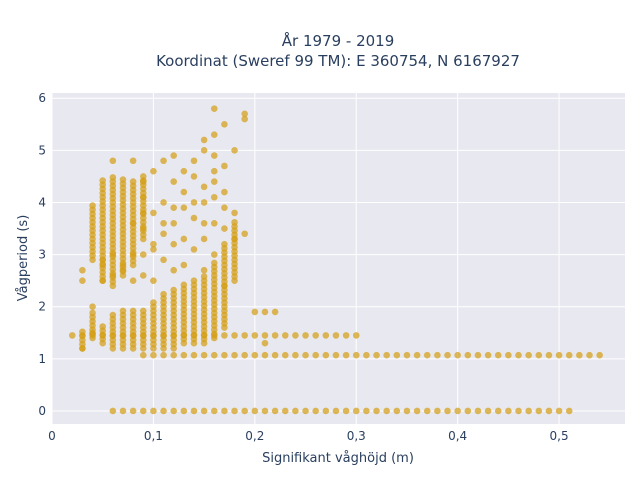  Describe the element at coordinates (42, 202) in the screenshot. I see `y-tick-label: 4` at that location.